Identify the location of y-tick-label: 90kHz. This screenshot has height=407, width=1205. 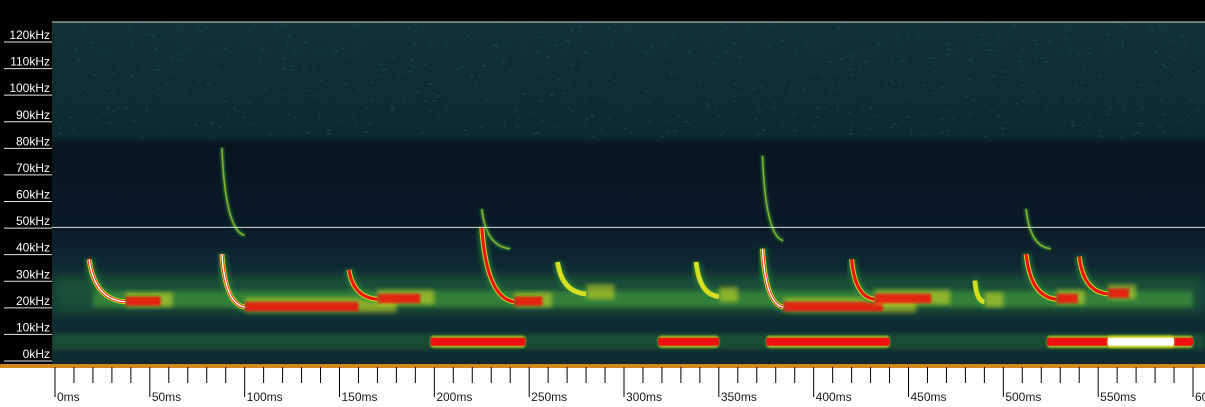
(33, 115).